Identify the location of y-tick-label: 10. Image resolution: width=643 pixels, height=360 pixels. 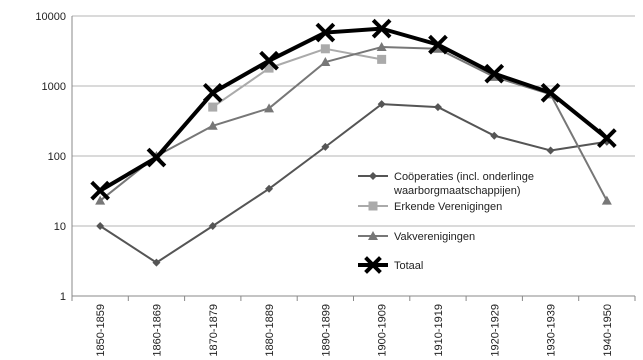
(60, 227).